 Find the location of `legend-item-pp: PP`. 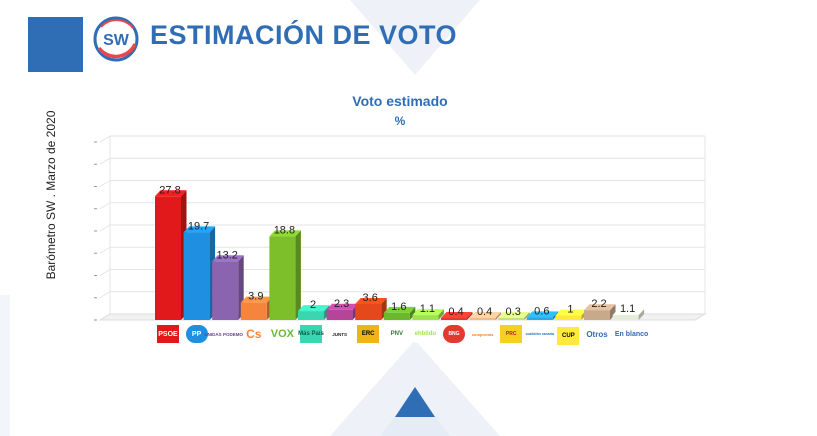

legend-item-pp: PP is located at coordinates (196, 334).